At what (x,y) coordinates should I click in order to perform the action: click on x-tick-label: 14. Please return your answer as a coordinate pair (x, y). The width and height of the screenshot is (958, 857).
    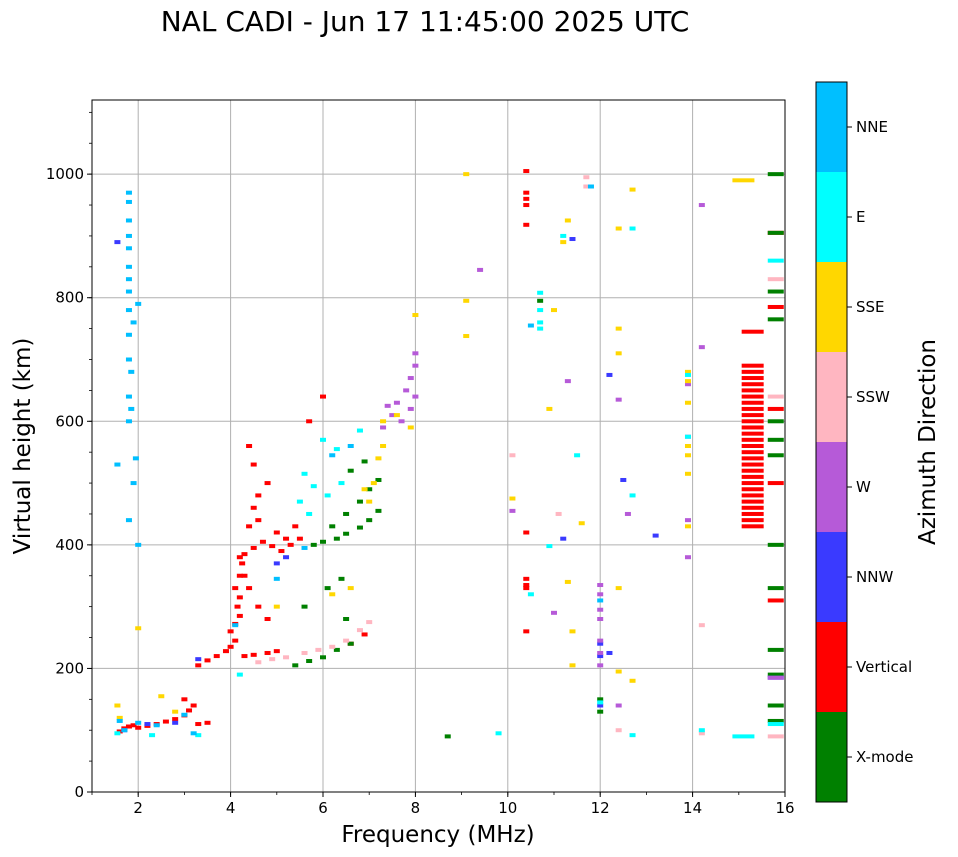
    Looking at the image, I should click on (692, 808).